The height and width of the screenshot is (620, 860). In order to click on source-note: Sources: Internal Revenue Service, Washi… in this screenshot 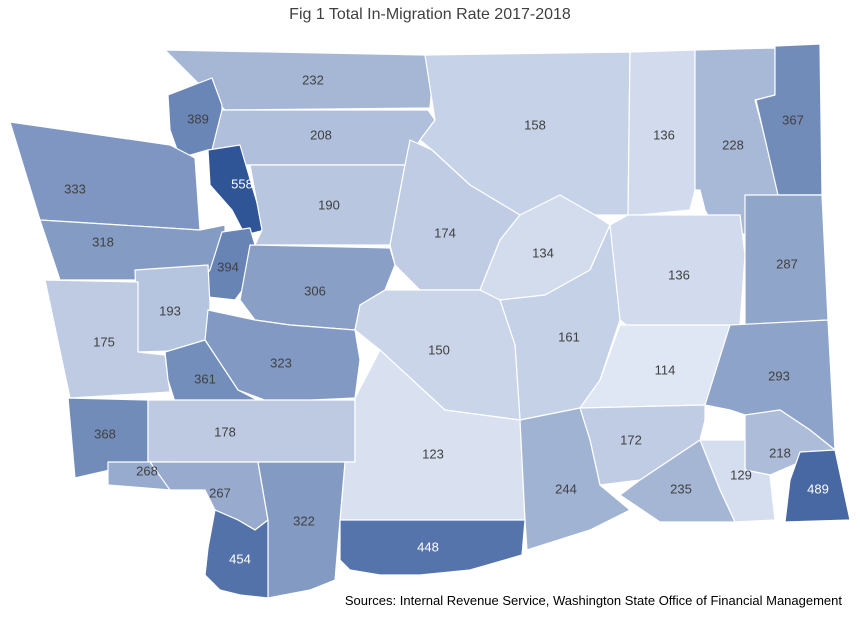, I will do `click(593, 600)`.